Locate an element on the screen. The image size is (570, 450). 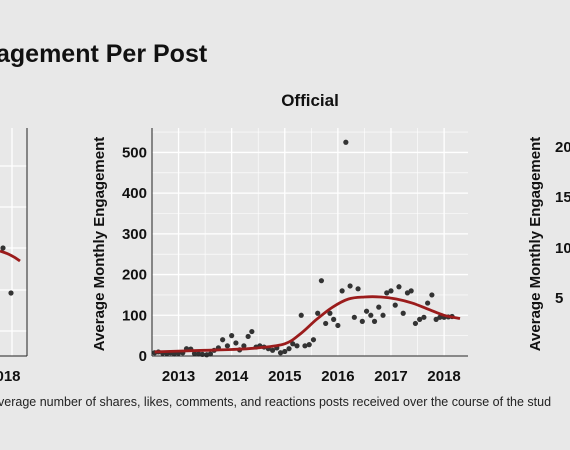
panel-title: Official is located at coordinates (310, 100).